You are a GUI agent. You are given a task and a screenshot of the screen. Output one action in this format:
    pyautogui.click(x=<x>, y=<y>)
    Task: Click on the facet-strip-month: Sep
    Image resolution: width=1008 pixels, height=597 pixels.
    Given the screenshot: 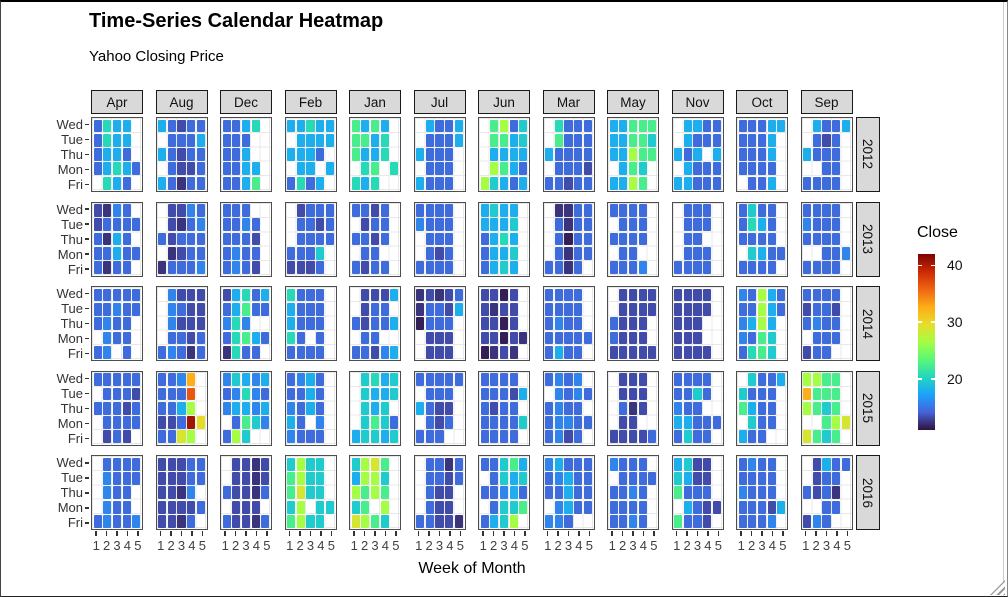 What is the action you would take?
    pyautogui.click(x=826, y=102)
    